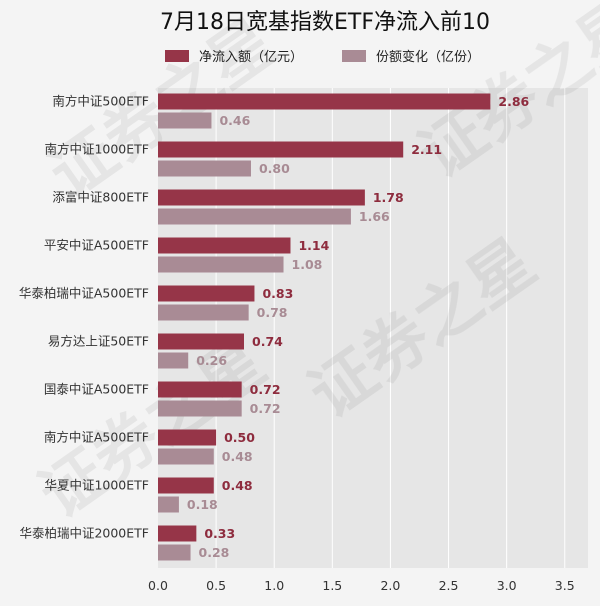 The width and height of the screenshot is (600, 606). What do you see at coordinates (513, 101) in the screenshot?
I see `value-label: 2.86` at bounding box center [513, 101].